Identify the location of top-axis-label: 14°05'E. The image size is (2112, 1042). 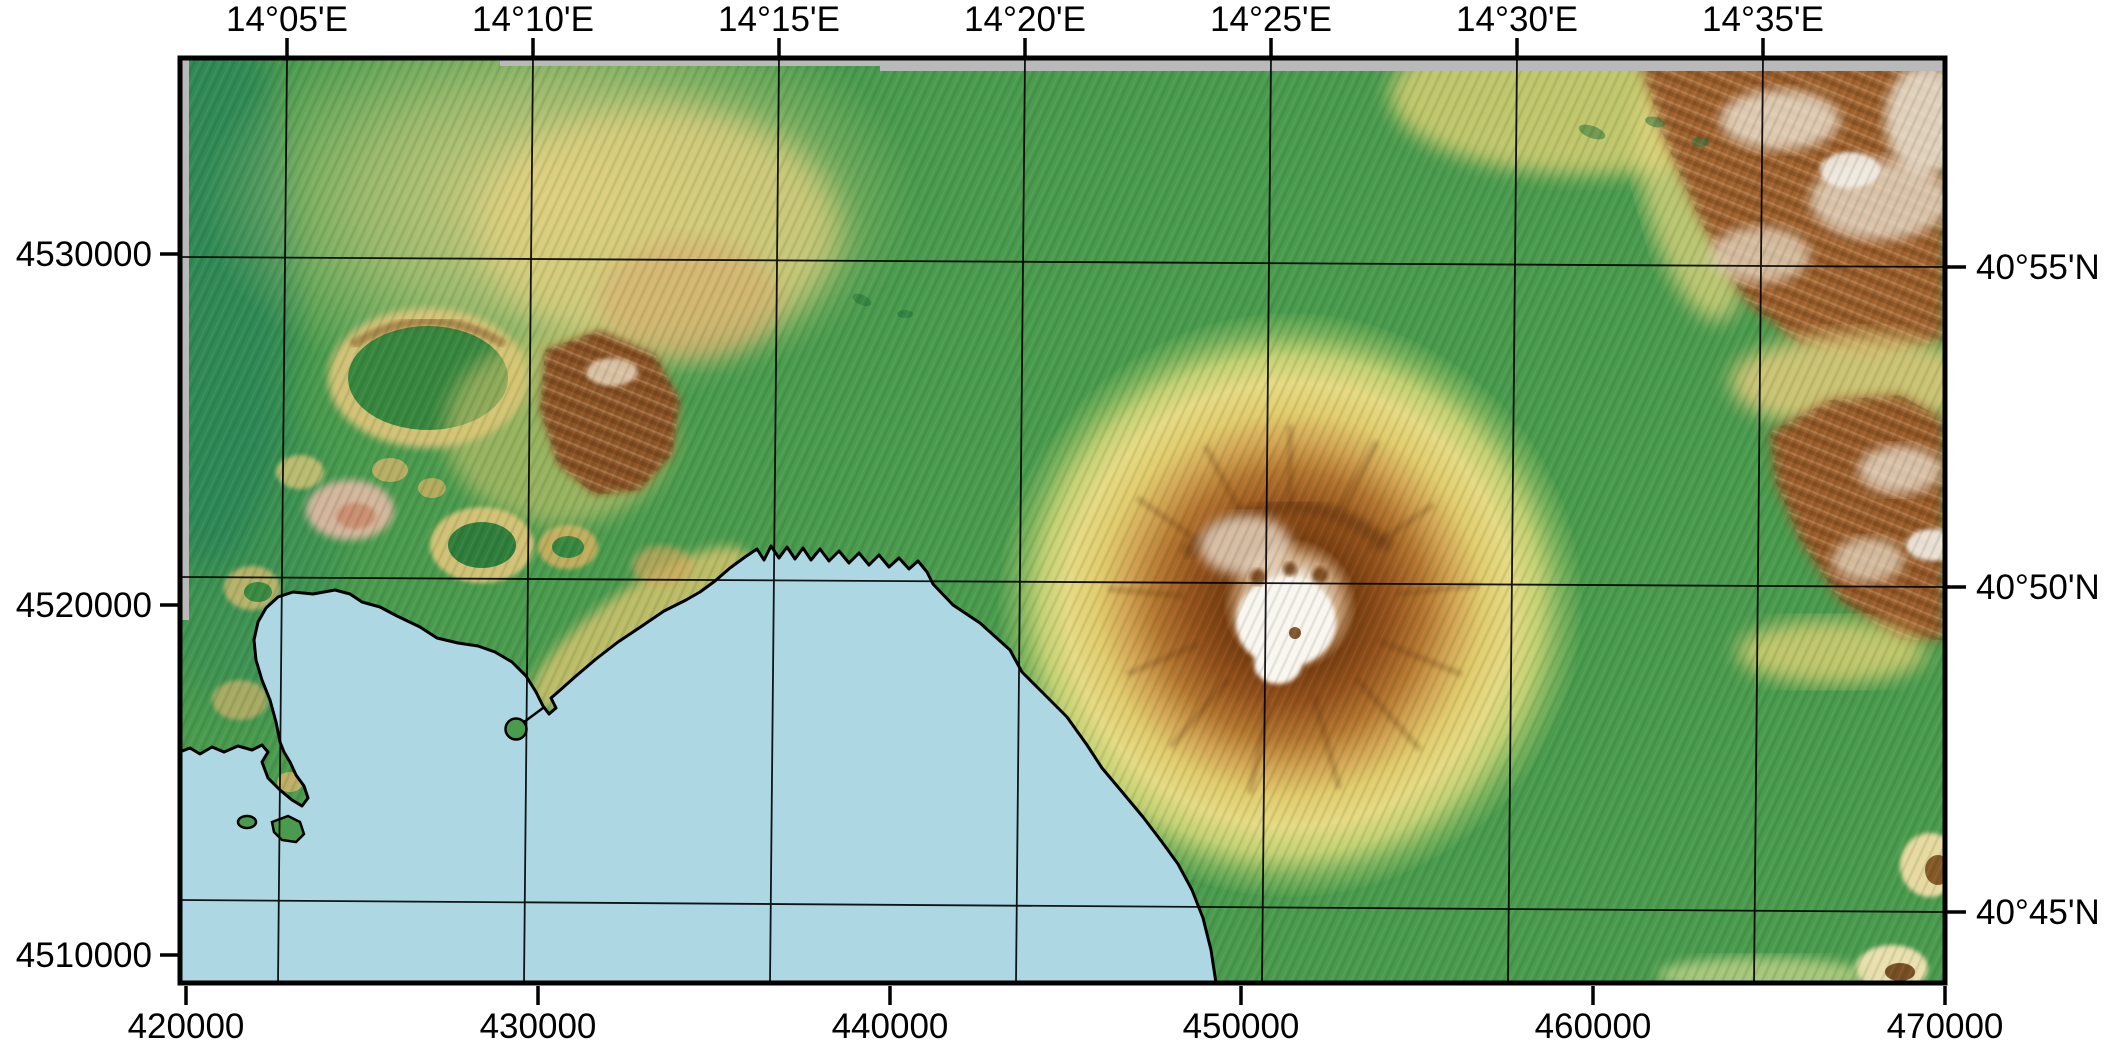
(287, 19).